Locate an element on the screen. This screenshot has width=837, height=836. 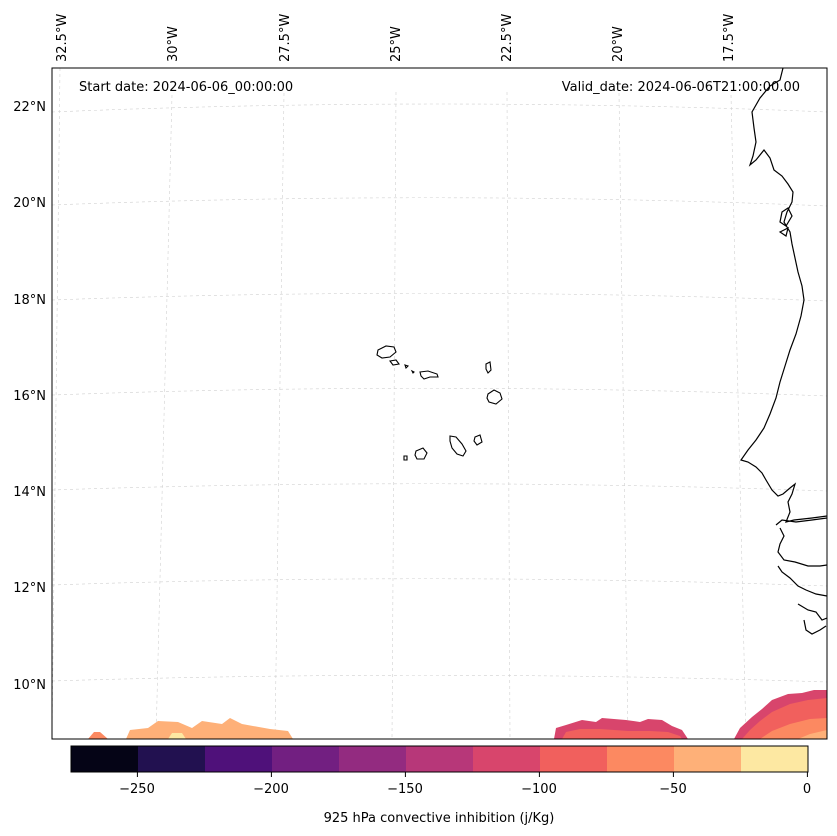
island-sal is located at coordinates (488, 367).